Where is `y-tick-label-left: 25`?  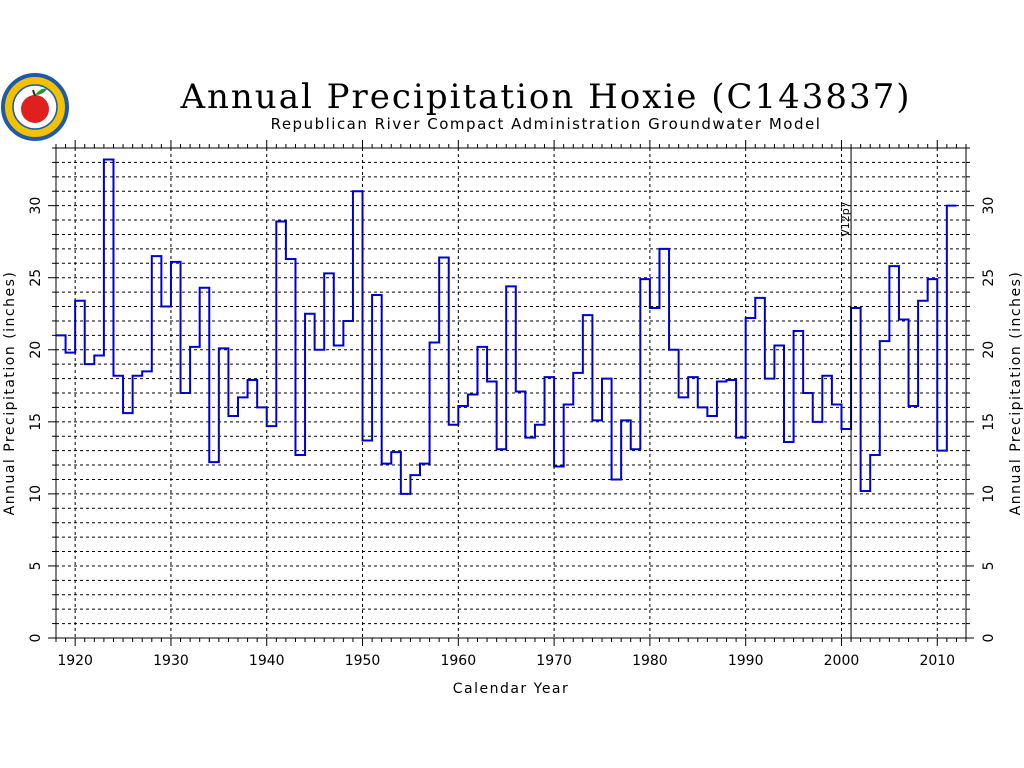 y-tick-label-left: 25 is located at coordinates (36, 278).